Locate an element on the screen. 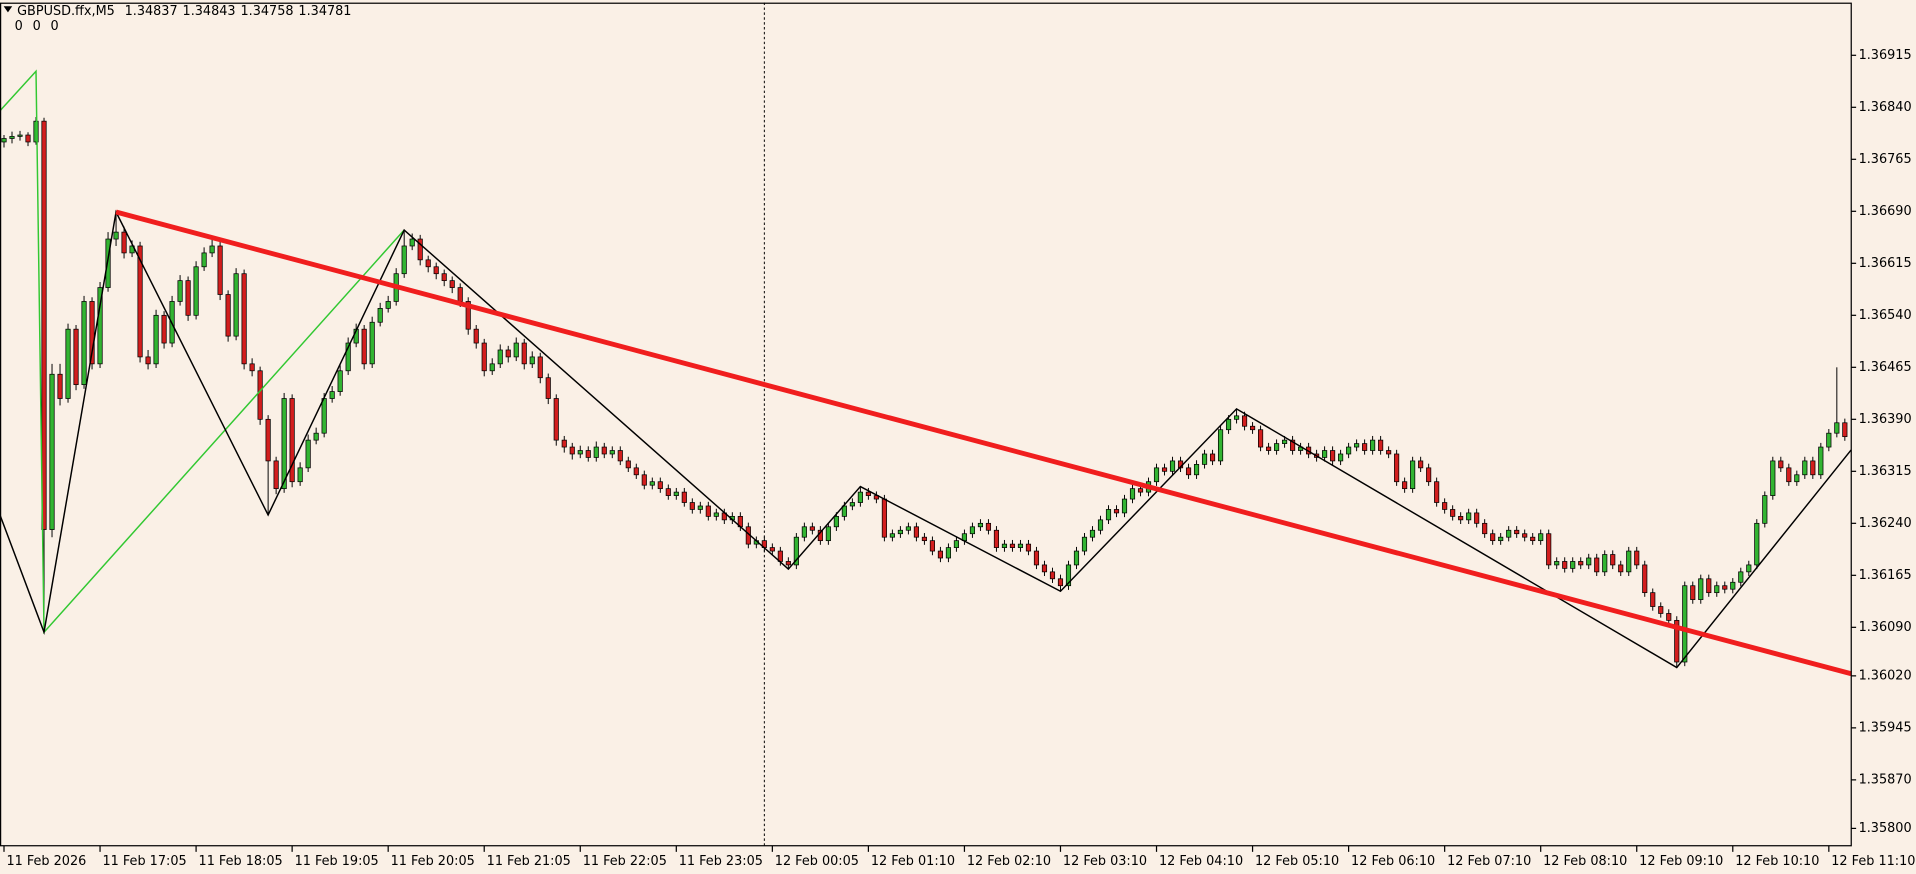 This screenshot has height=874, width=1916. y-tick-label: 1.36390 is located at coordinates (1885, 419).